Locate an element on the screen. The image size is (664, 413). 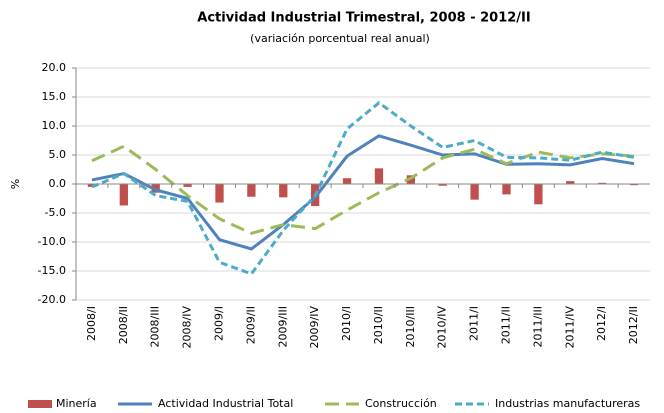
x-tick-label: 2009/III is located at coordinates (282, 326).